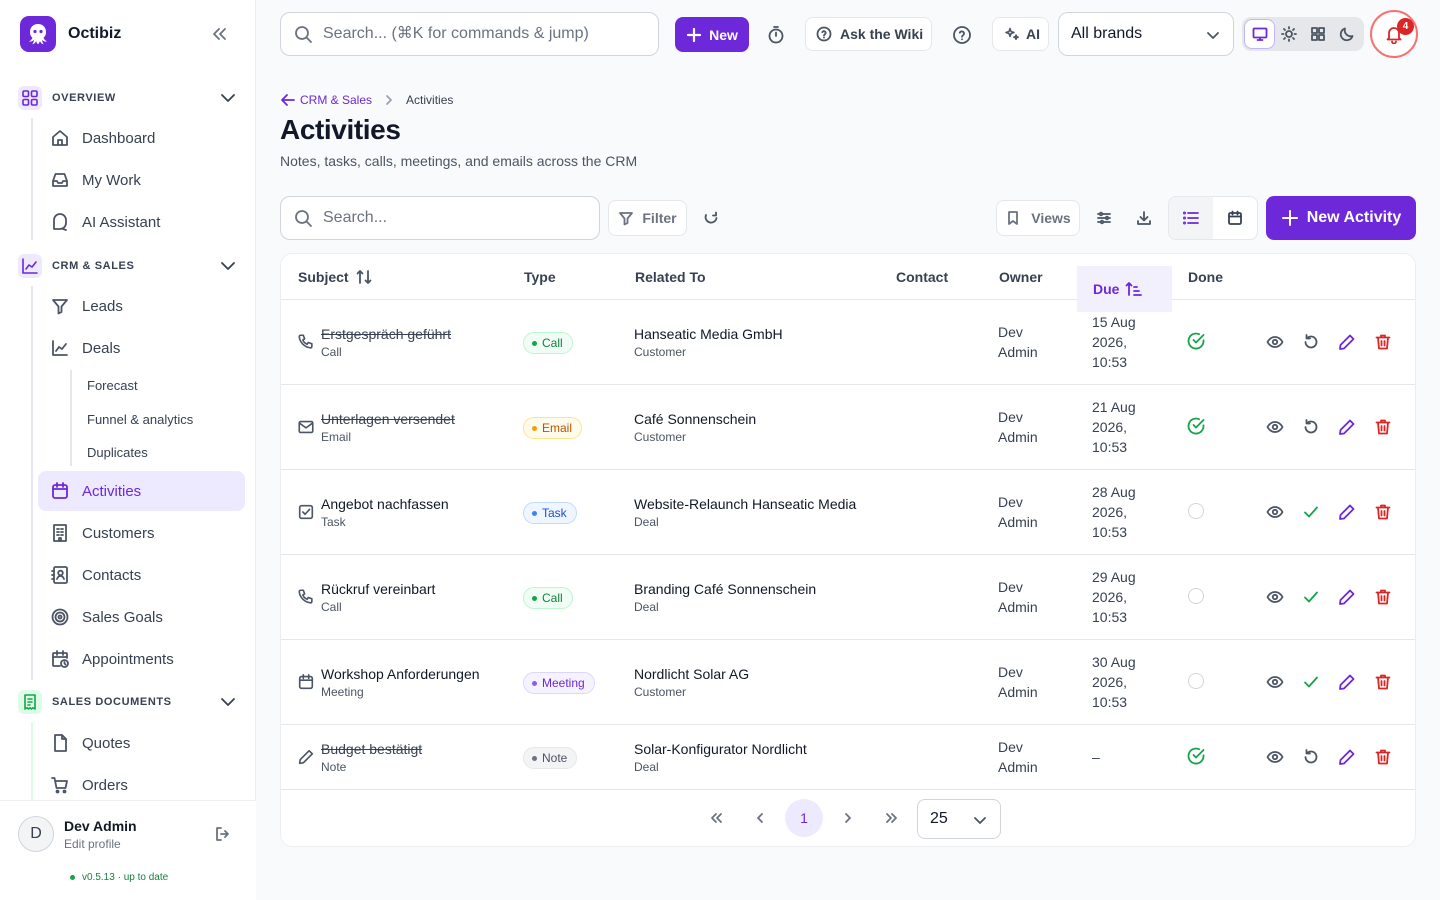 The width and height of the screenshot is (1440, 900). What do you see at coordinates (708, 342) in the screenshot?
I see `related-cell: Hanseatic Media GmbH Customer` at bounding box center [708, 342].